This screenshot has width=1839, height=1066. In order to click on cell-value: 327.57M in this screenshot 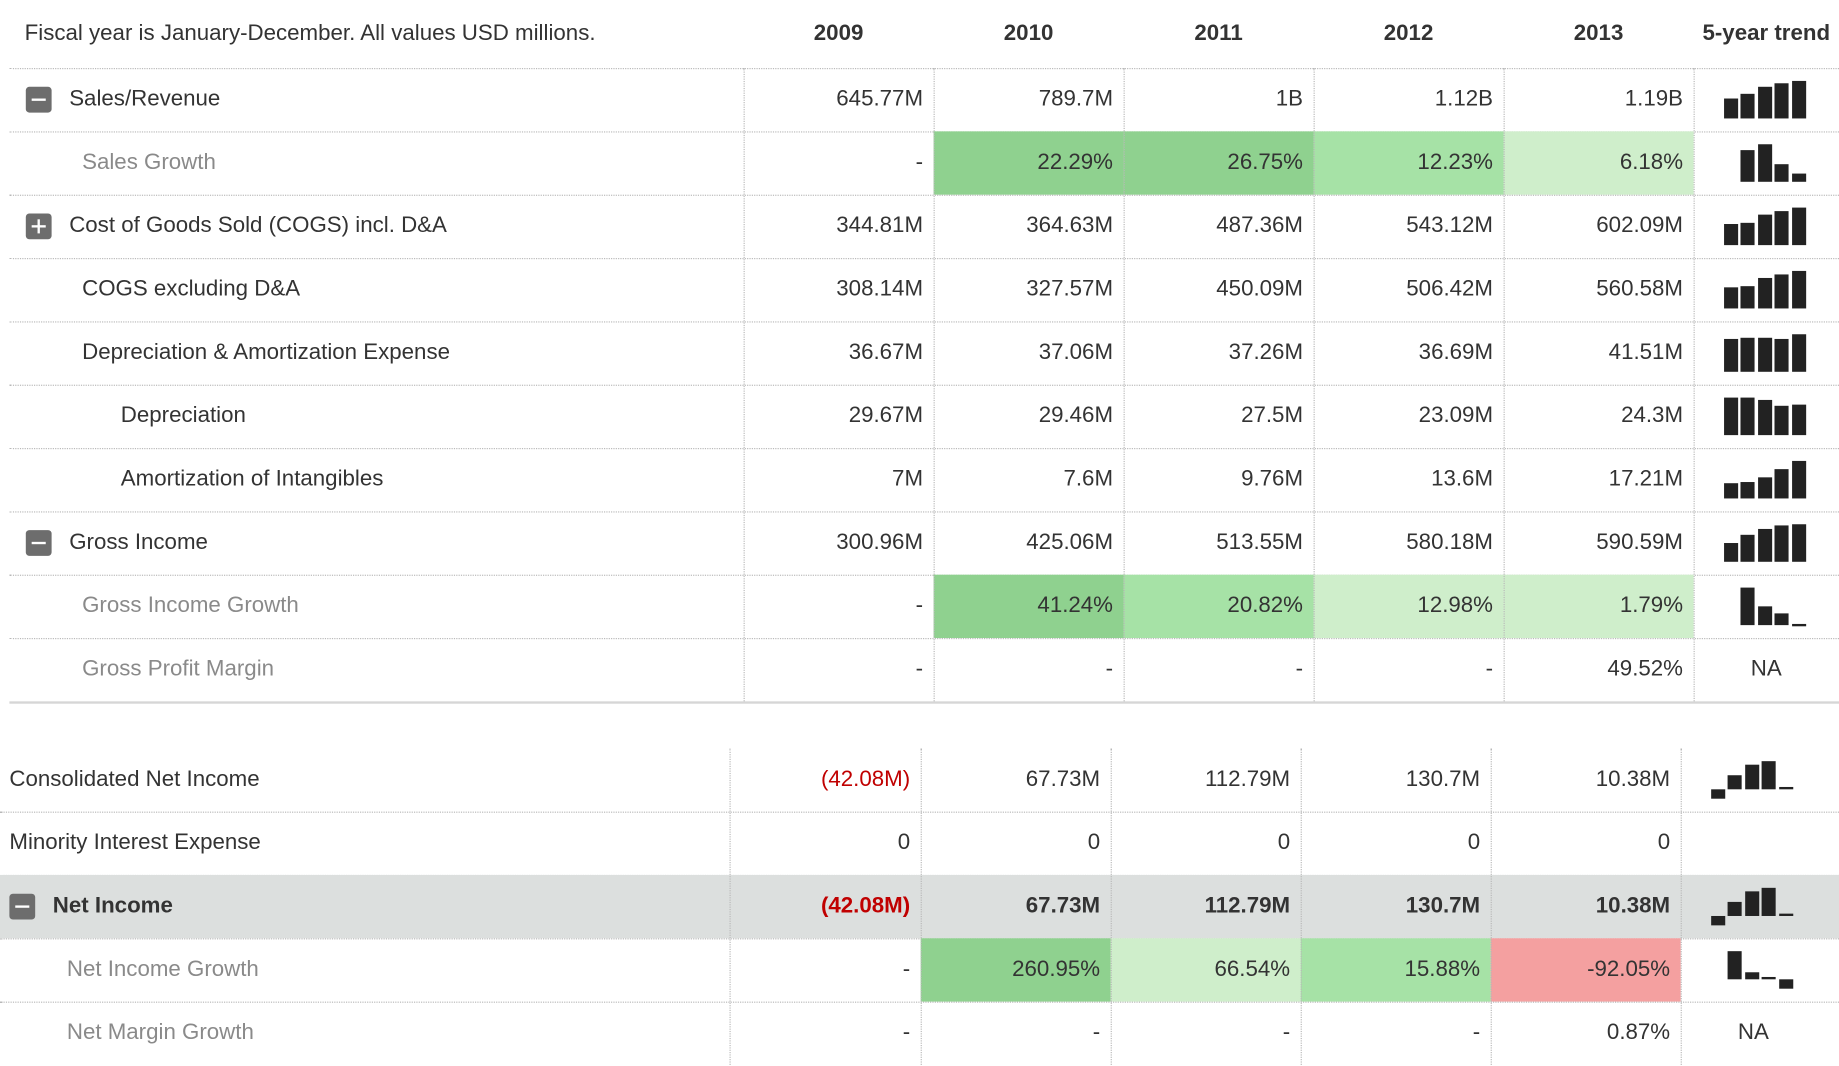, I will do `click(1070, 289)`.